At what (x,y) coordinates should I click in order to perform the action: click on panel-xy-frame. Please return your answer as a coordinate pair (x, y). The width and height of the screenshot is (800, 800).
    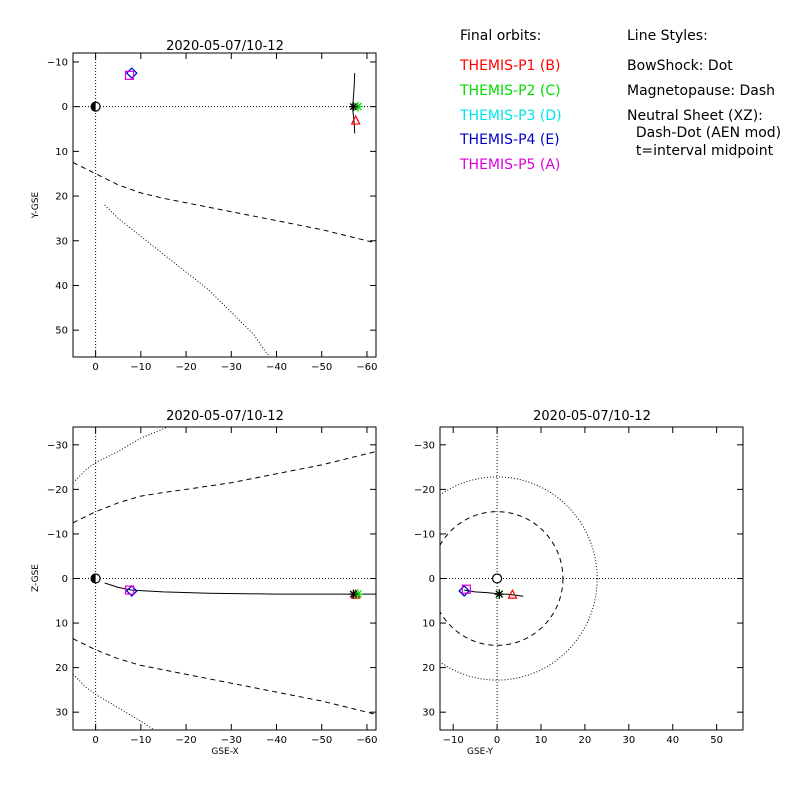
    Looking at the image, I should click on (224, 205).